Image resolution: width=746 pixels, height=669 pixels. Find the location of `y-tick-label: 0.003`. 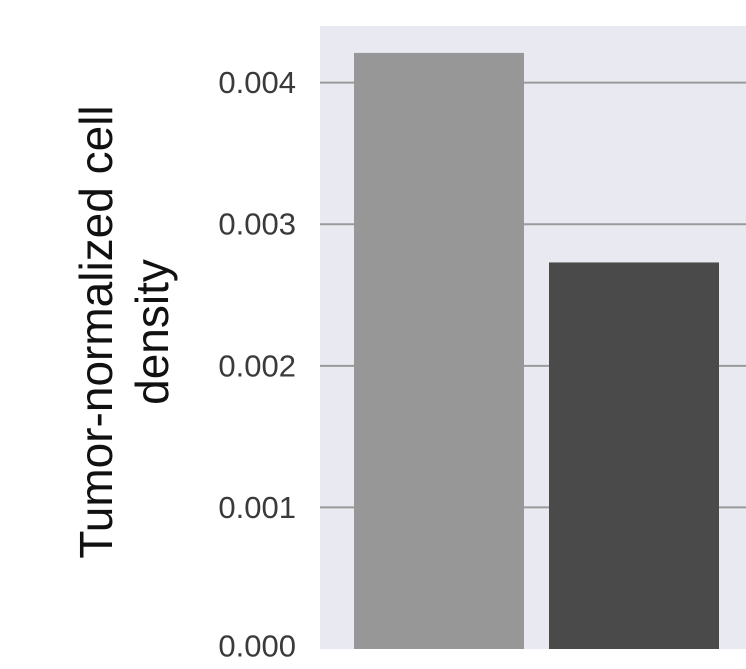

y-tick-label: 0.003 is located at coordinates (257, 224).